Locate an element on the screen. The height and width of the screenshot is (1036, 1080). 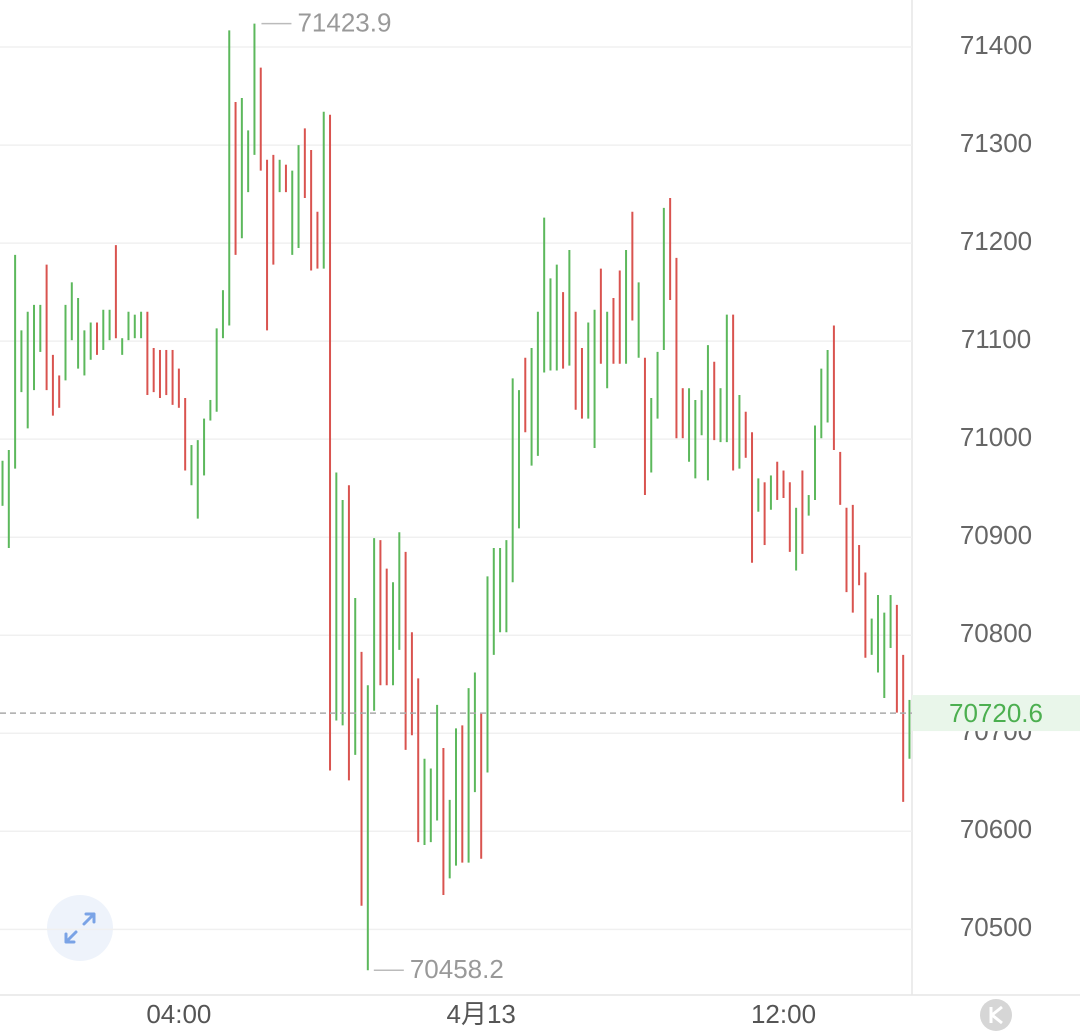
y-tick-label: 71000 is located at coordinates (996, 437).